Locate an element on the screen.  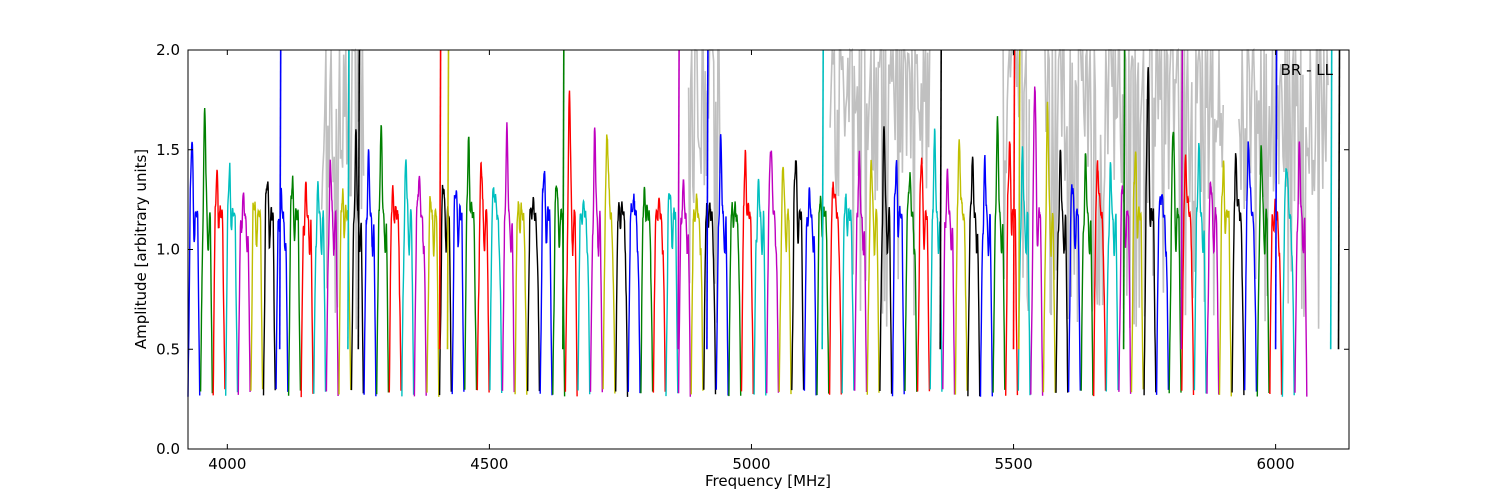
x-tick-label: 5000 is located at coordinates (751, 464).